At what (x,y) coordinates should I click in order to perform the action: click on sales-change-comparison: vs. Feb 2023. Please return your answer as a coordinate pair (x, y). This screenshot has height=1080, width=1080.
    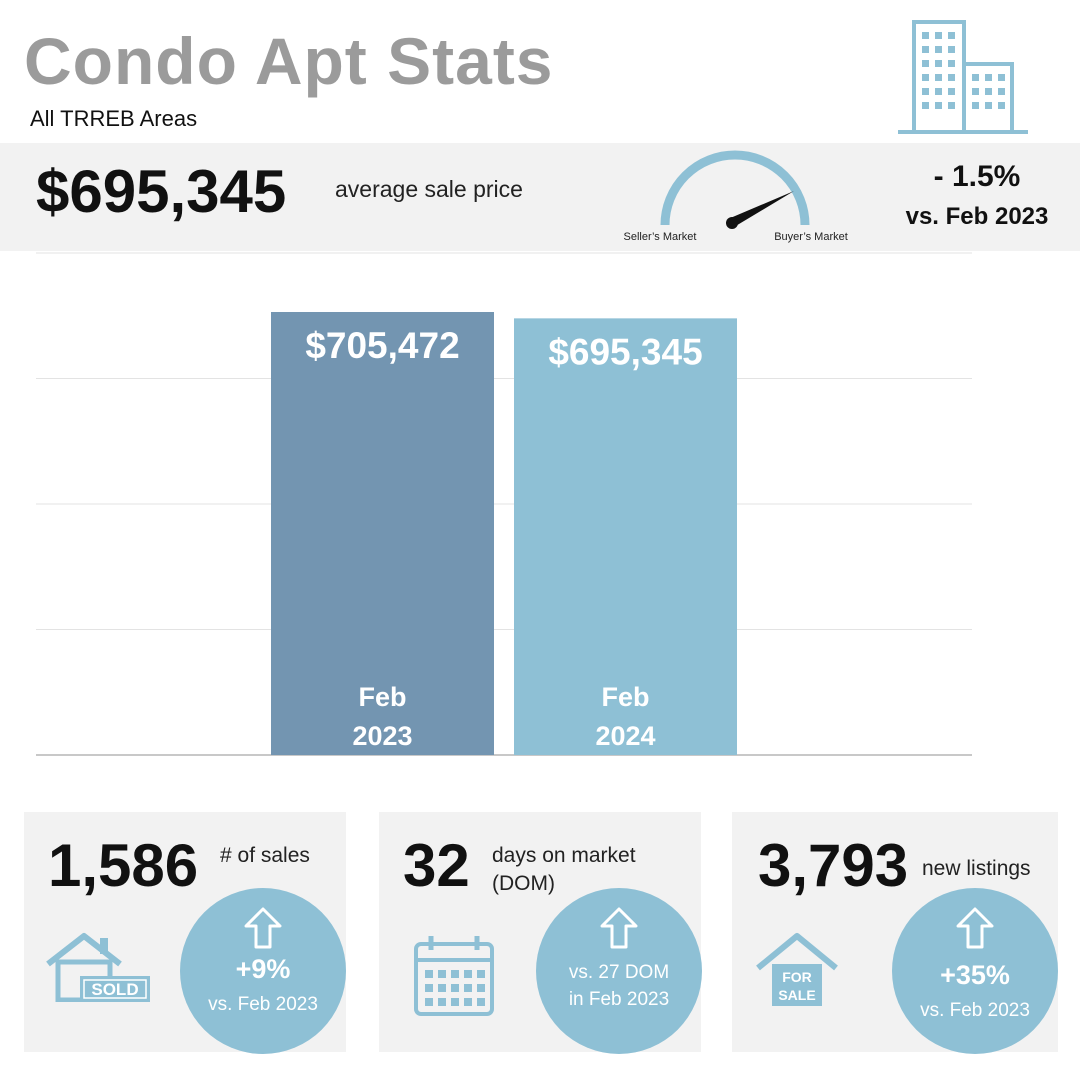
    Looking at the image, I should click on (263, 1004).